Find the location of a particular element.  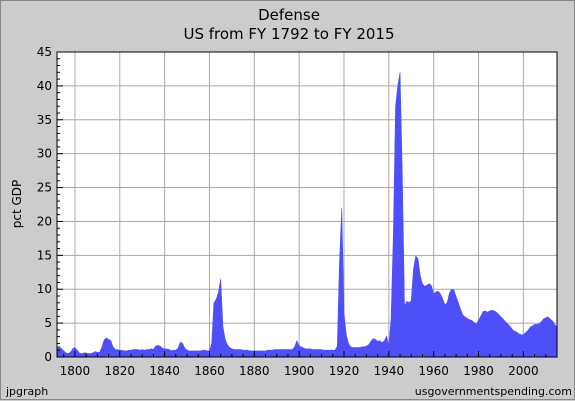

y-tick-label: 45 is located at coordinates (44, 52).